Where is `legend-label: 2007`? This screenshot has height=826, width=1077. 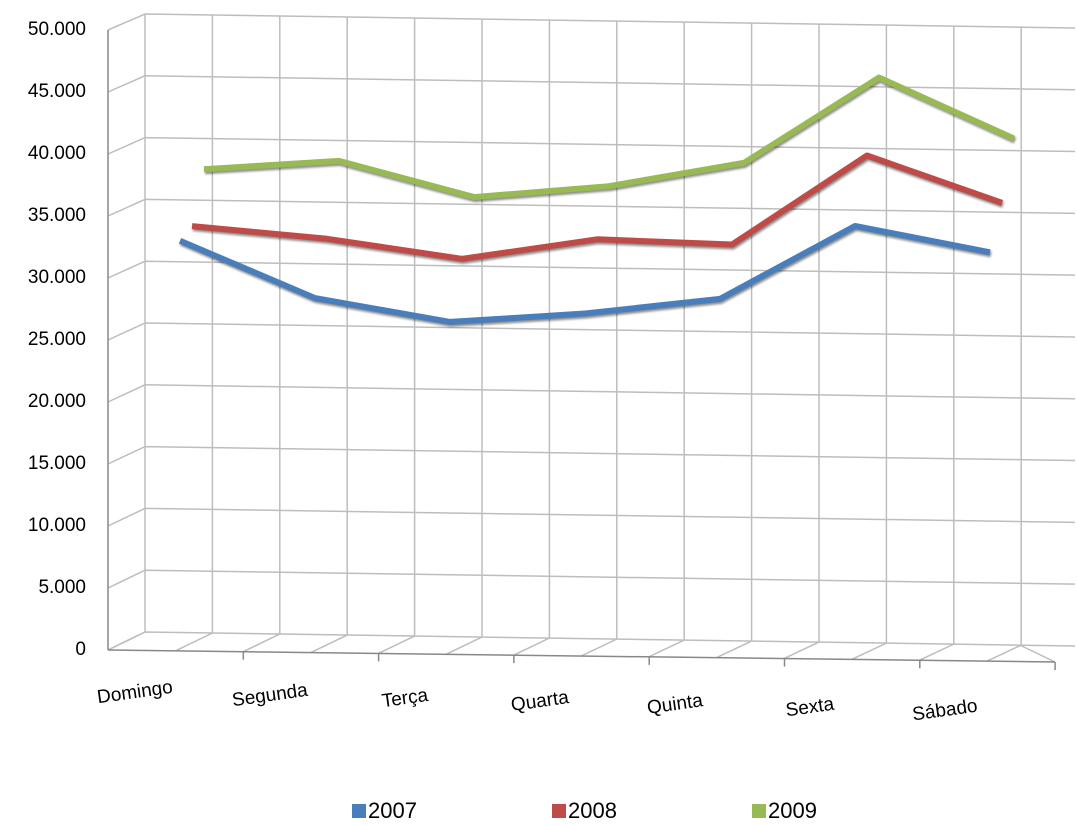 legend-label: 2007 is located at coordinates (392, 810).